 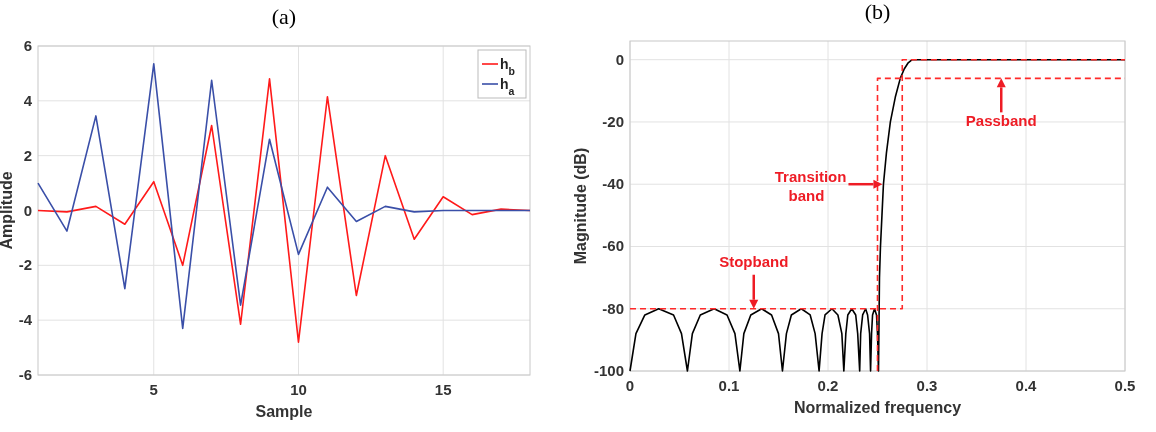 I want to click on y-tick-label: -100, so click(x=608, y=370).